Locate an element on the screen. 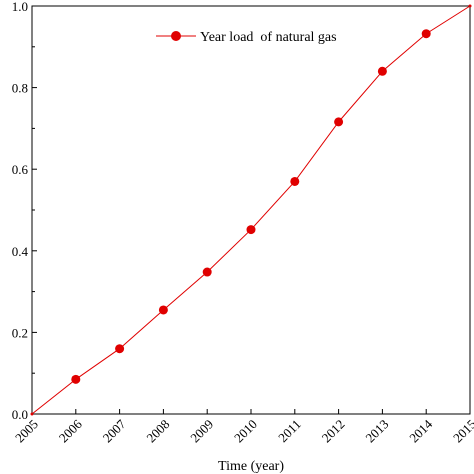 This screenshot has height=474, width=474. x-tick-label: 2014 is located at coordinates (420, 430).